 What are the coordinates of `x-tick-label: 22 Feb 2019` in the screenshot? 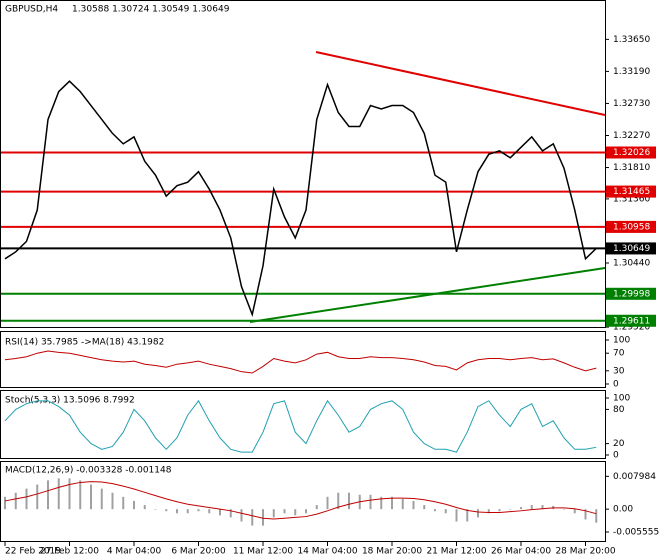 It's located at (33, 552).